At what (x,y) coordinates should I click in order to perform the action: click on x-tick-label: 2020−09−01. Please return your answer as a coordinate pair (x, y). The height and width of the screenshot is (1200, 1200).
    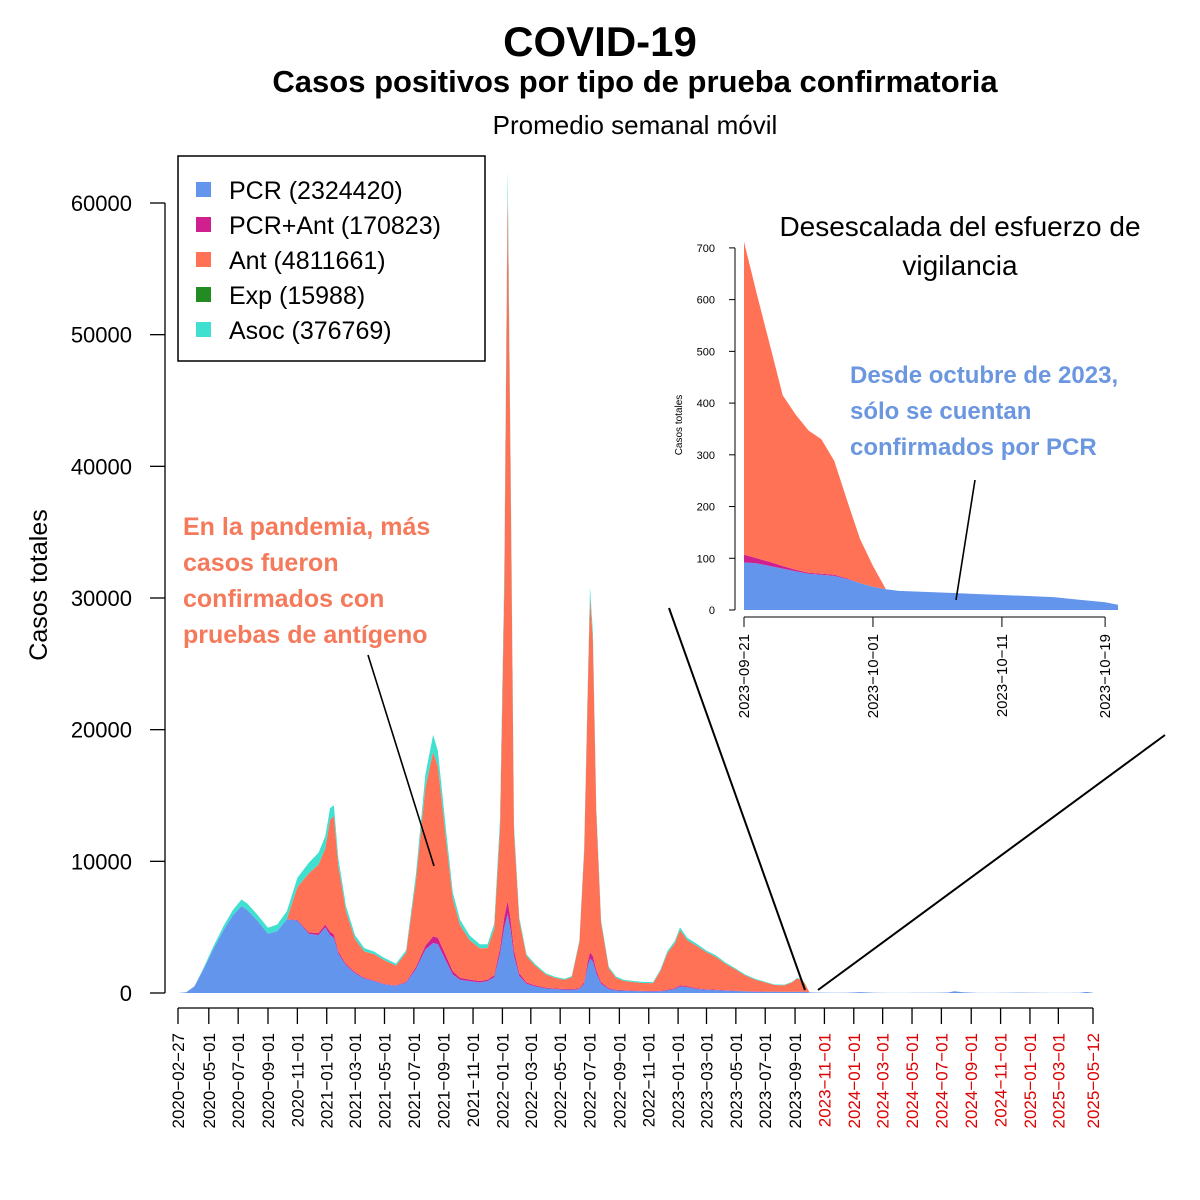
    Looking at the image, I should click on (268, 1081).